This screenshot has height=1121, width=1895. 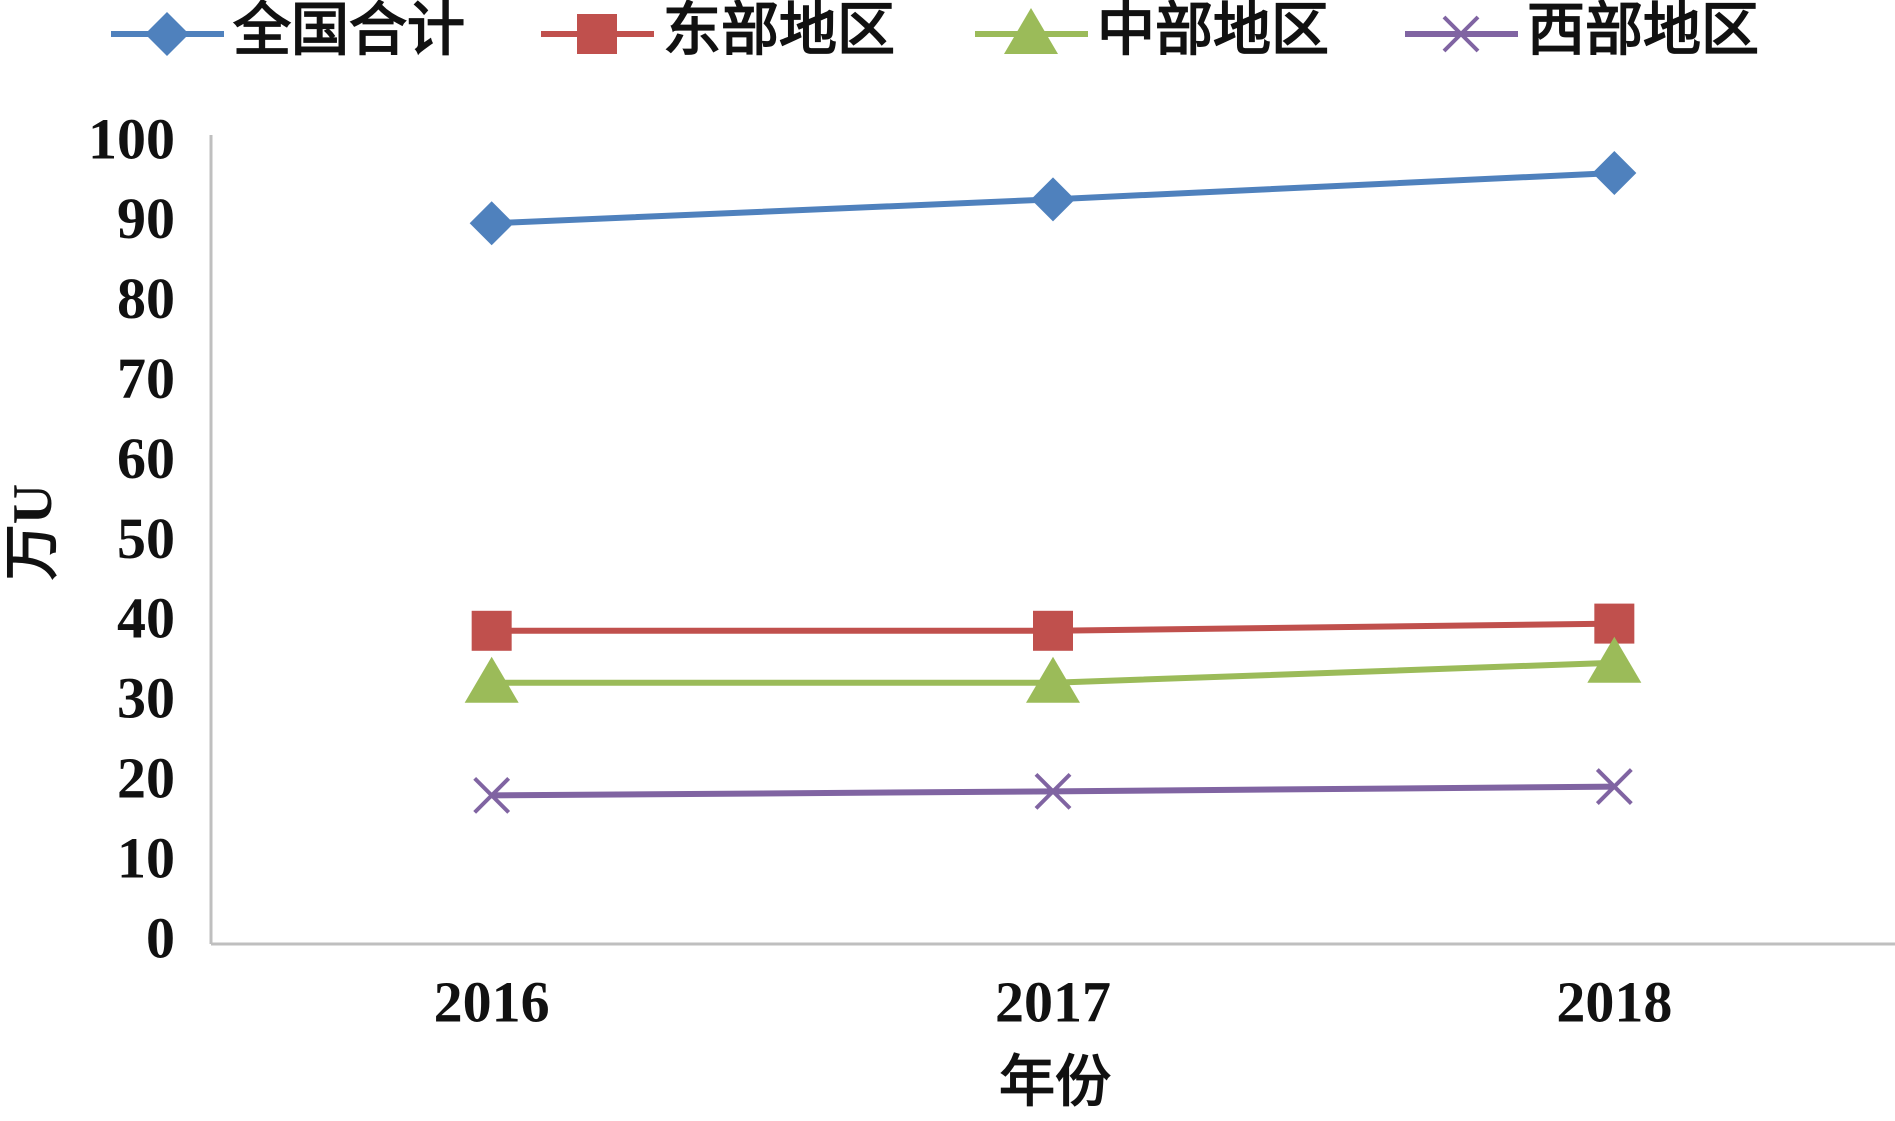 What do you see at coordinates (146, 218) in the screenshot?
I see `y-tick-label: 90` at bounding box center [146, 218].